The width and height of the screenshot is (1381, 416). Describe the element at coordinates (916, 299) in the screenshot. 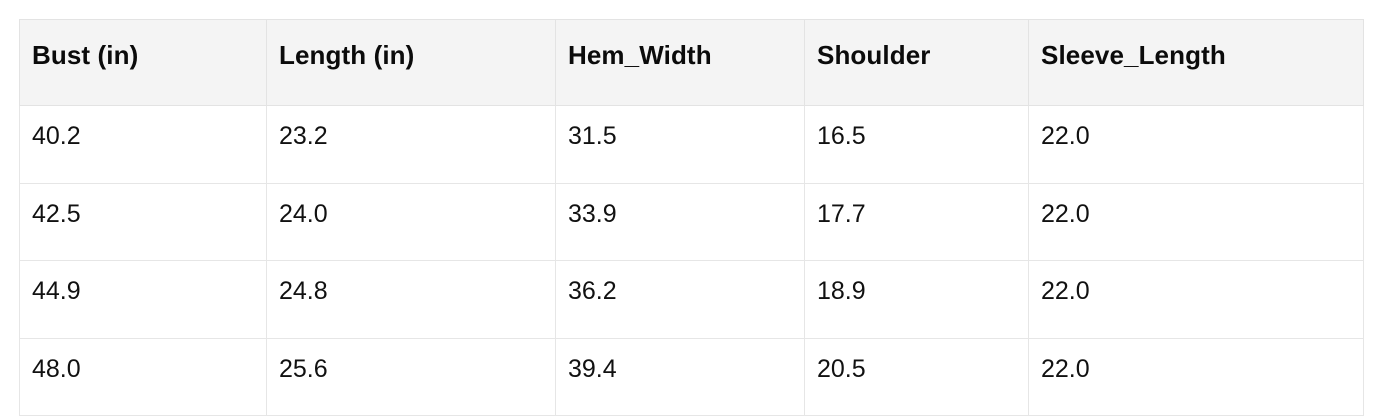

I see `cell-shoulder: 18.9` at that location.